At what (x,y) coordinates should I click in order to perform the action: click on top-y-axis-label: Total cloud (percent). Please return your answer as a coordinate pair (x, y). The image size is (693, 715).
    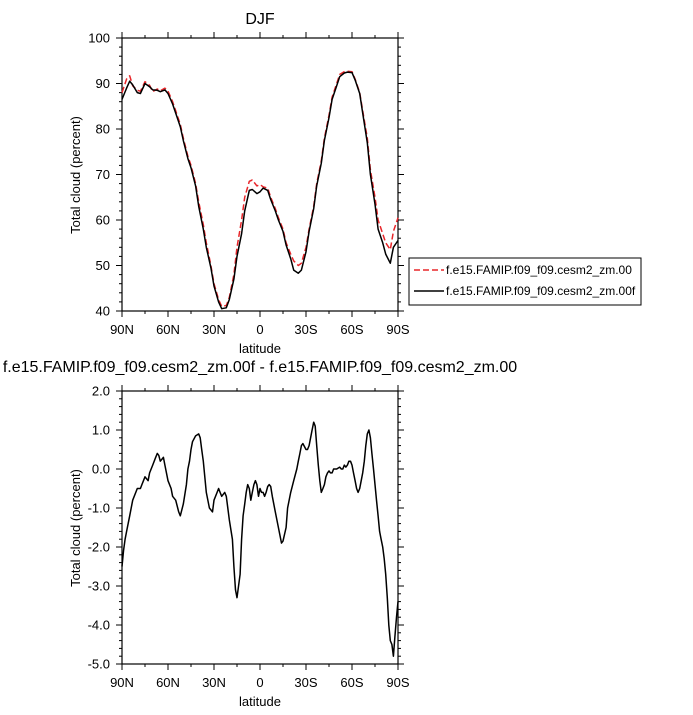
    Looking at the image, I should click on (75, 175).